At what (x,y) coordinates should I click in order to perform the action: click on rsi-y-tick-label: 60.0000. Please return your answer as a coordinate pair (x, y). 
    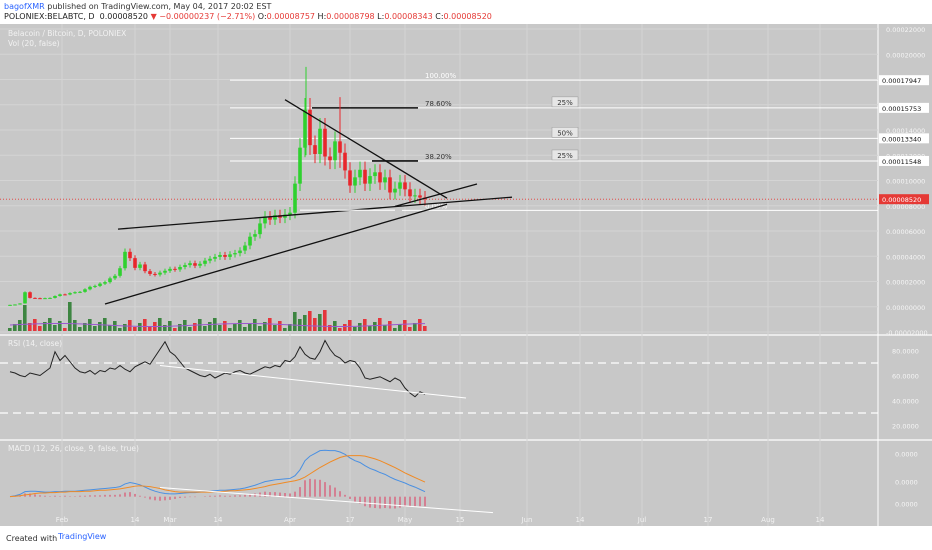
    Looking at the image, I should click on (905, 377).